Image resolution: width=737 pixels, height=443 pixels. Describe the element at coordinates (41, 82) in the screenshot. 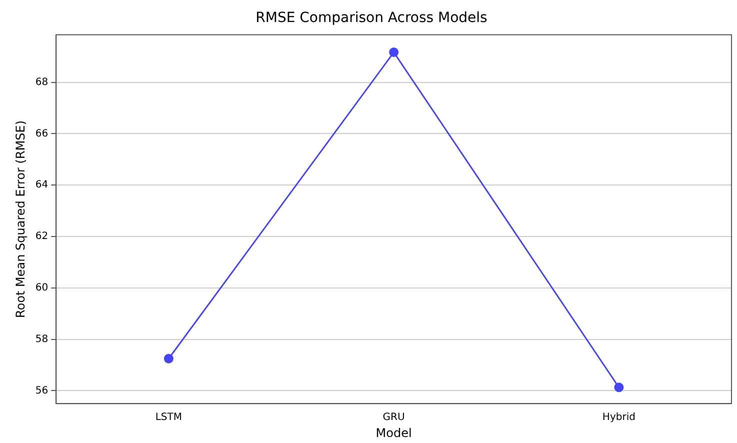

I see `y-tick-label: 68` at that location.